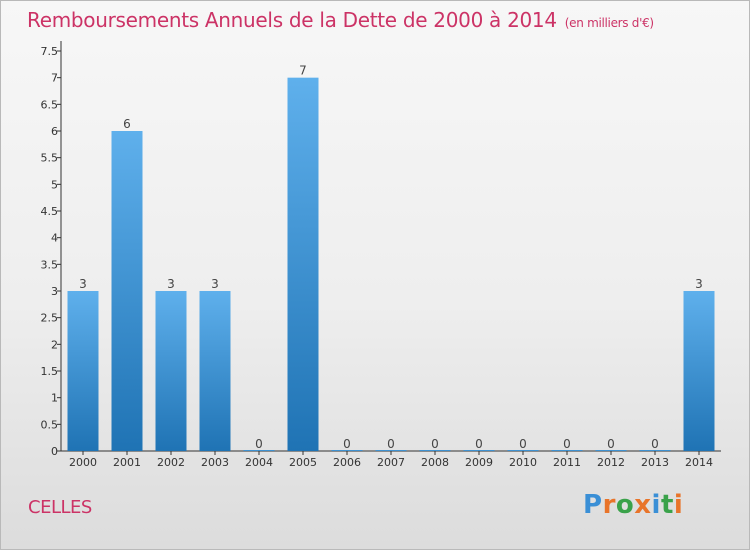 This screenshot has height=551, width=750. I want to click on x-tick-label: 2009, so click(479, 462).